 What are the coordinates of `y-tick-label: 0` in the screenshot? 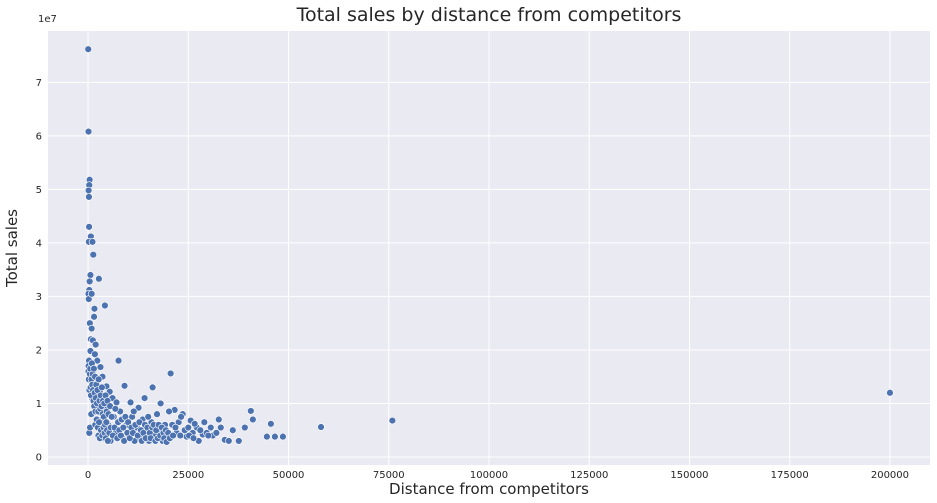 It's located at (39, 457).